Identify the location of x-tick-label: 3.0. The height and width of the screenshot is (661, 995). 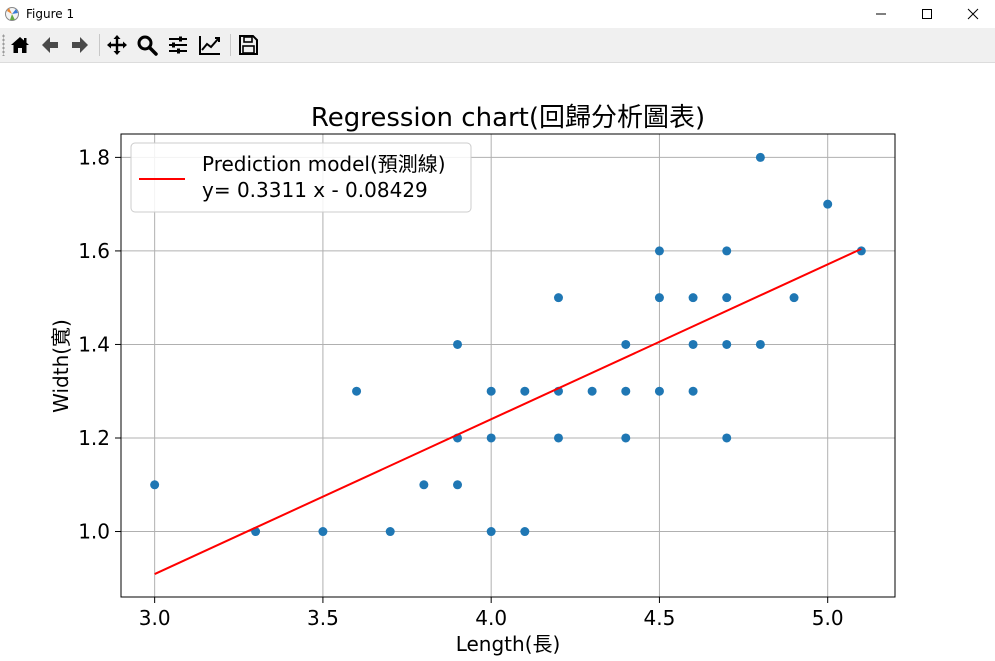
(155, 618).